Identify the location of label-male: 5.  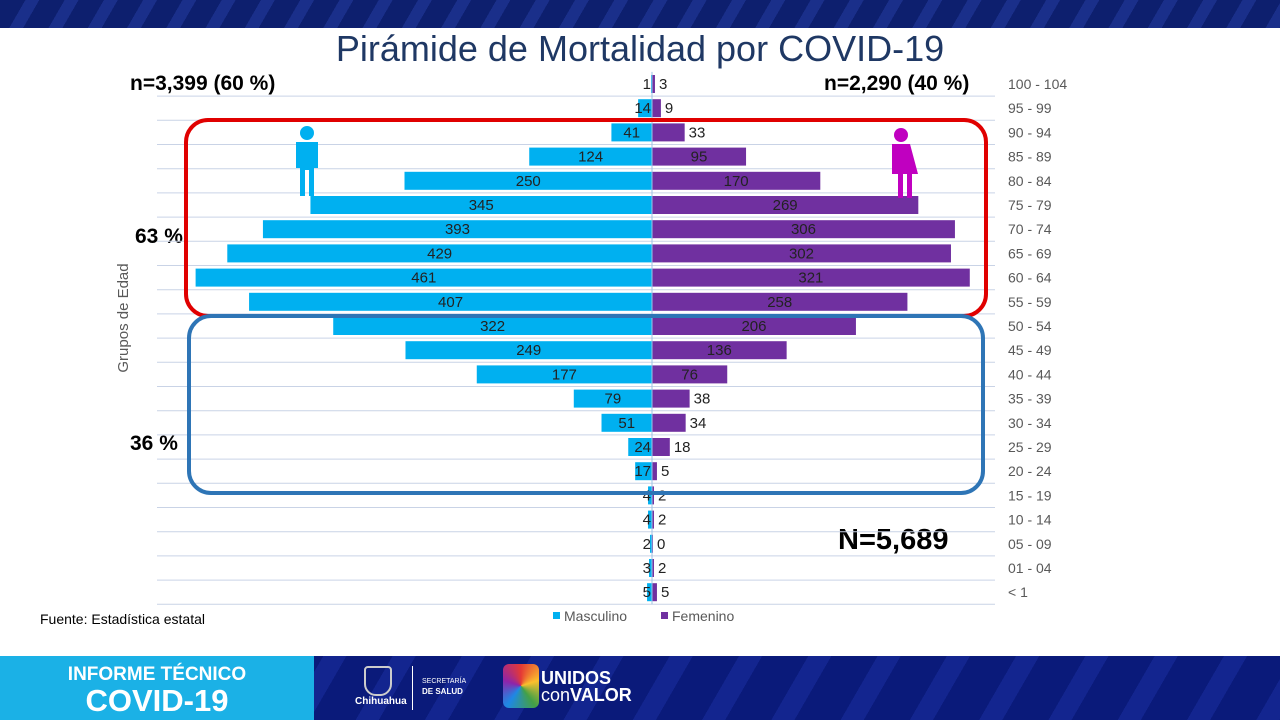
(647, 592).